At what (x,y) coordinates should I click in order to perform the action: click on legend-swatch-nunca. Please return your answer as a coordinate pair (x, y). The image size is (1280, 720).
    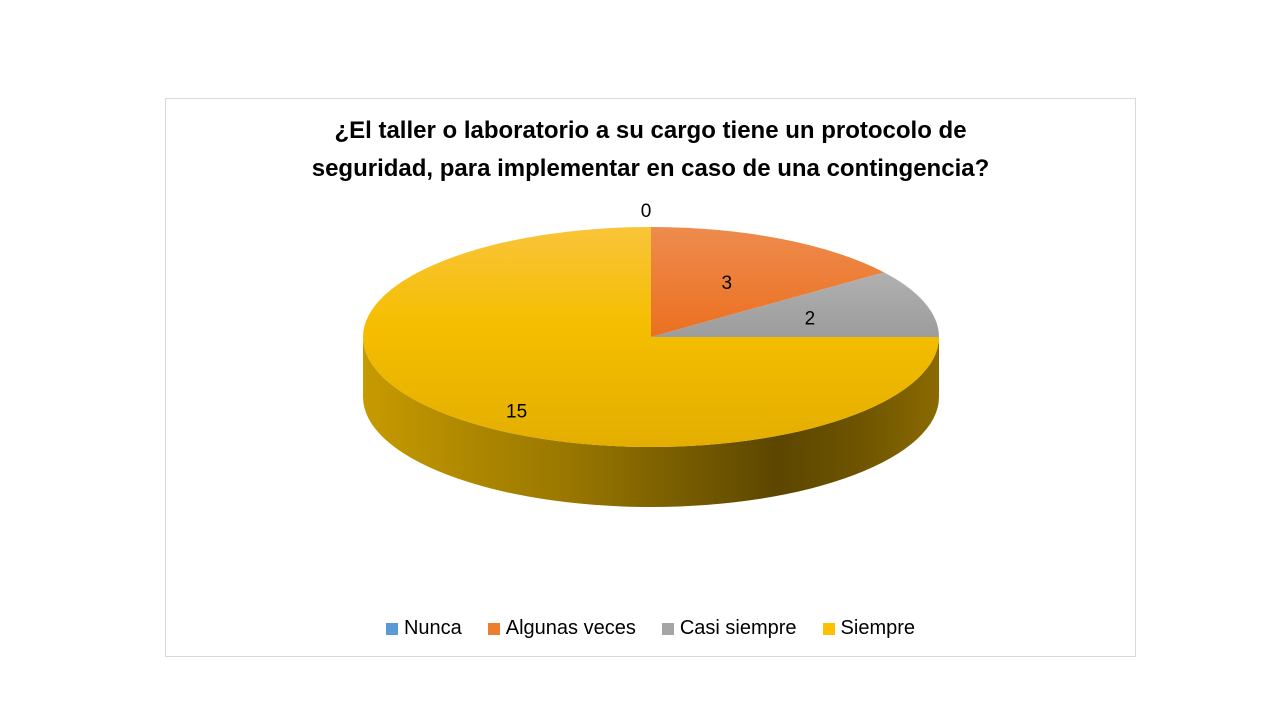
    Looking at the image, I should click on (391, 628).